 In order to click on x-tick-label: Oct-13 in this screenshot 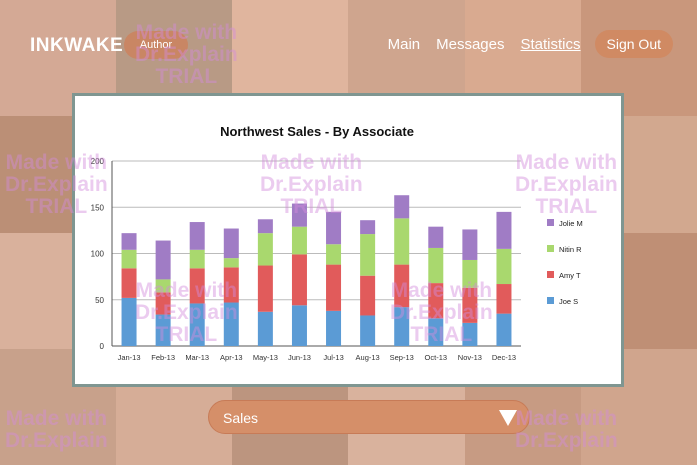, I will do `click(436, 357)`.